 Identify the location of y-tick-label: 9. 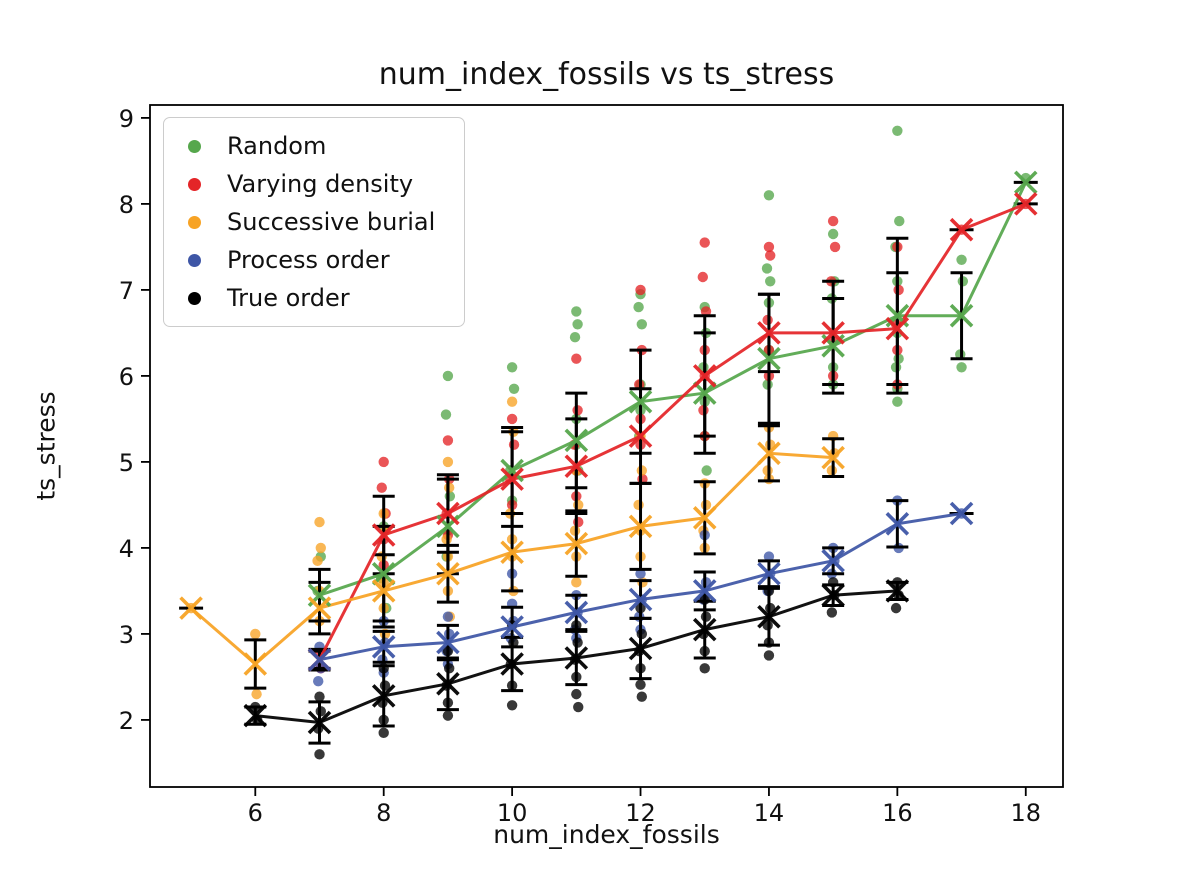
(126, 119).